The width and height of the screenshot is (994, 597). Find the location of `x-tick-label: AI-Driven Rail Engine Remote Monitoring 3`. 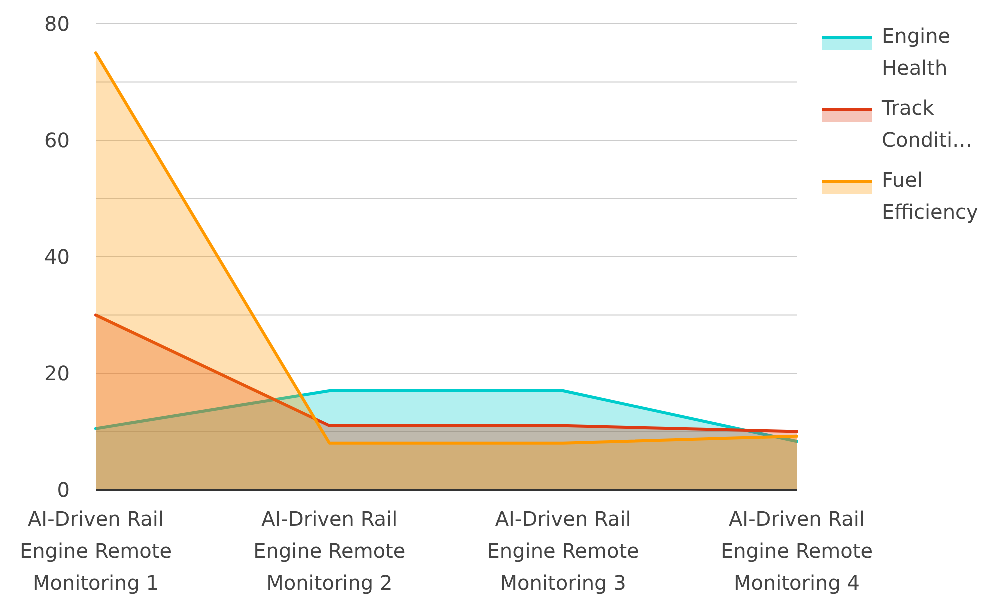

x-tick-label: AI-Driven Rail Engine Remote Monitoring 3 is located at coordinates (563, 551).